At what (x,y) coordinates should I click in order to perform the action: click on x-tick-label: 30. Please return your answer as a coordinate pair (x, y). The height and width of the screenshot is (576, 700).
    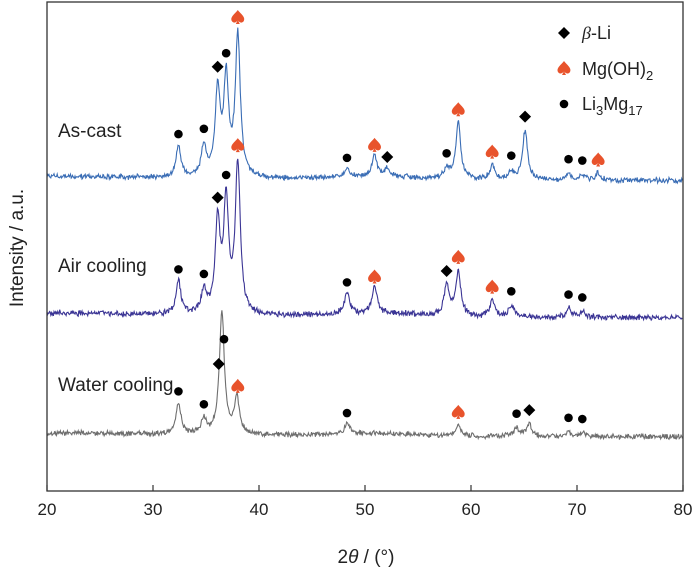
    Looking at the image, I should click on (153, 509).